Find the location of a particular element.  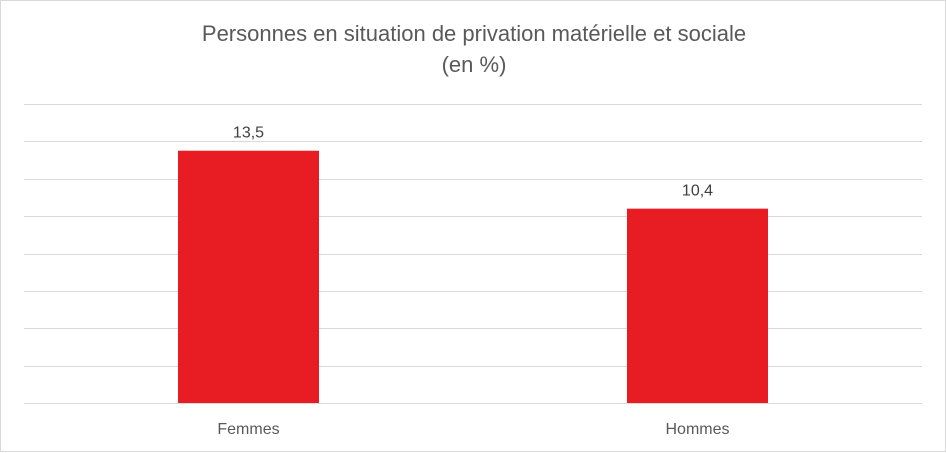

bar-hommes is located at coordinates (697, 305).